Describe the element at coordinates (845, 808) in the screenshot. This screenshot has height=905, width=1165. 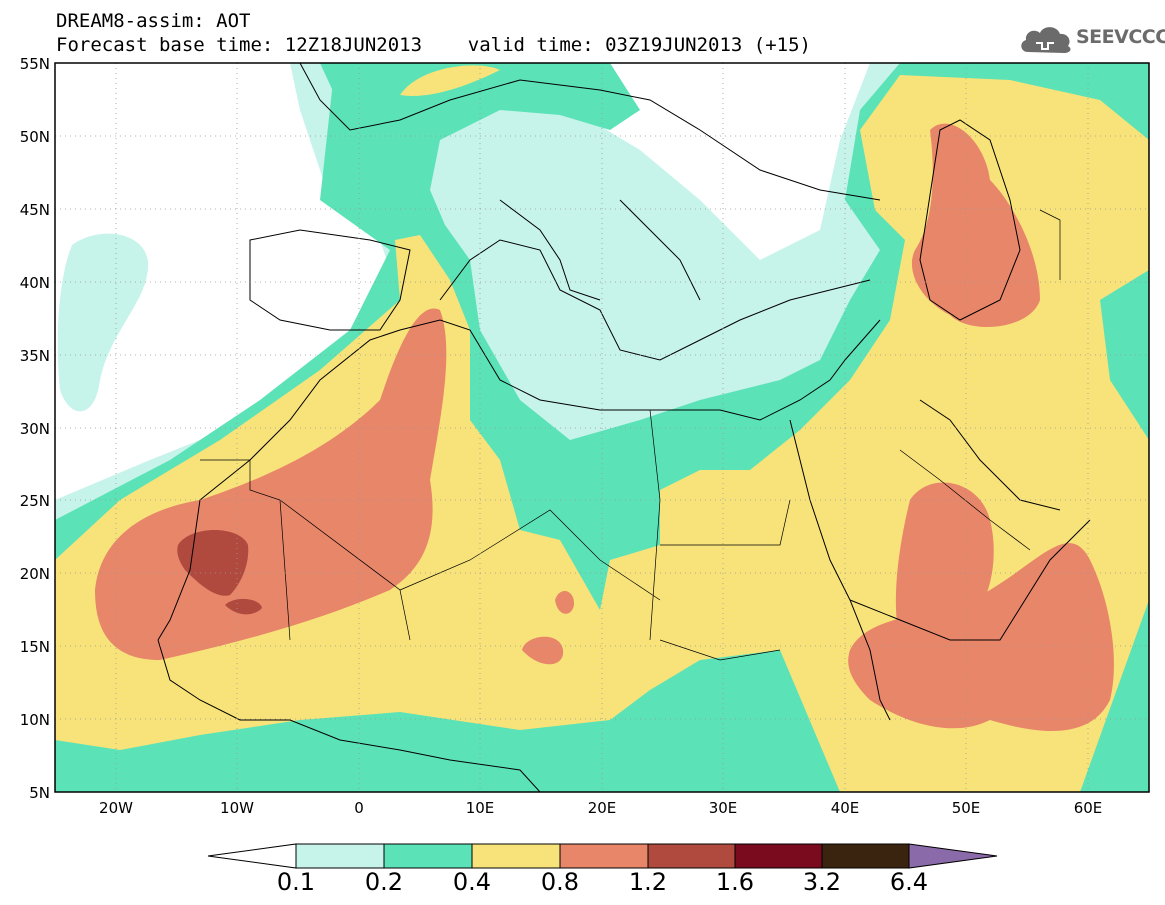
I see `lon-label: 40E` at that location.